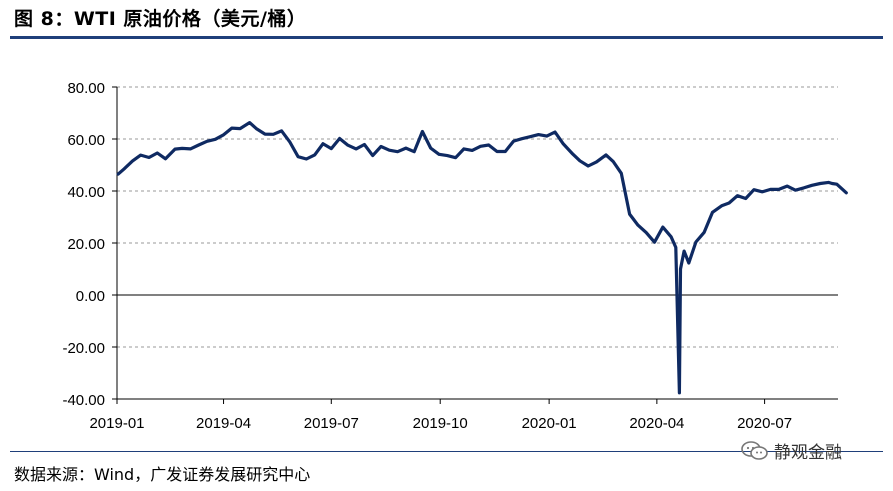 The height and width of the screenshot is (491, 893). I want to click on title-divider, so click(446, 37).